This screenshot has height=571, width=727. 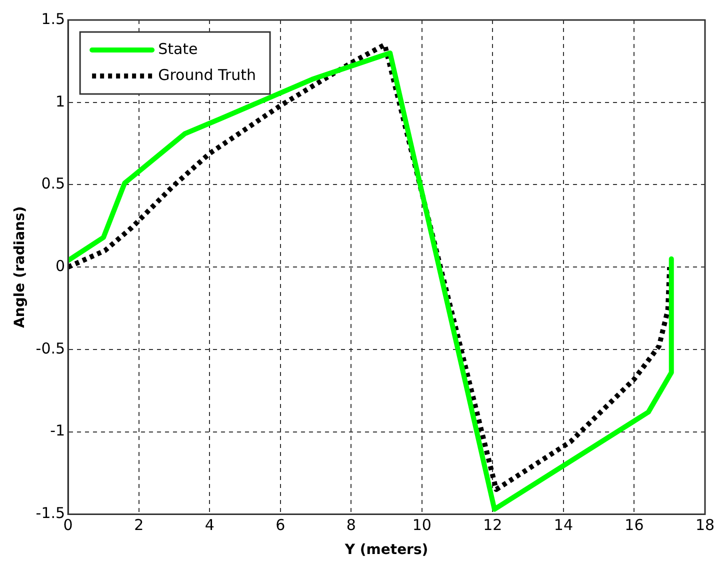 I want to click on x-tick-label: 10, so click(x=422, y=525).